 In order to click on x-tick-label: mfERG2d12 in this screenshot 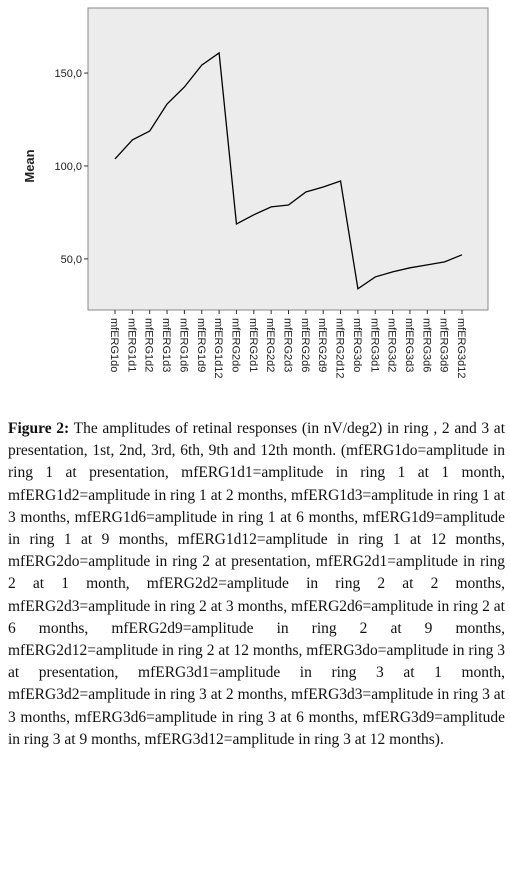, I will do `click(340, 348)`.